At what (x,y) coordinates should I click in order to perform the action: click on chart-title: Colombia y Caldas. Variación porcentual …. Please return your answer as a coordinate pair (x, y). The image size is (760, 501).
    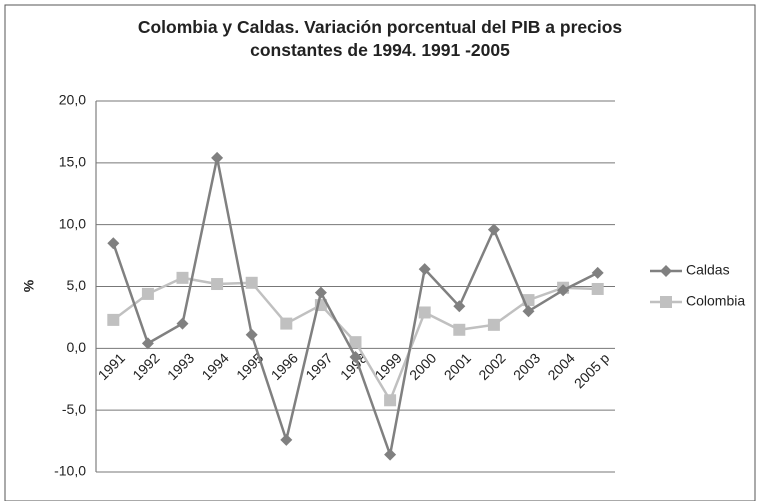
    Looking at the image, I should click on (380, 38).